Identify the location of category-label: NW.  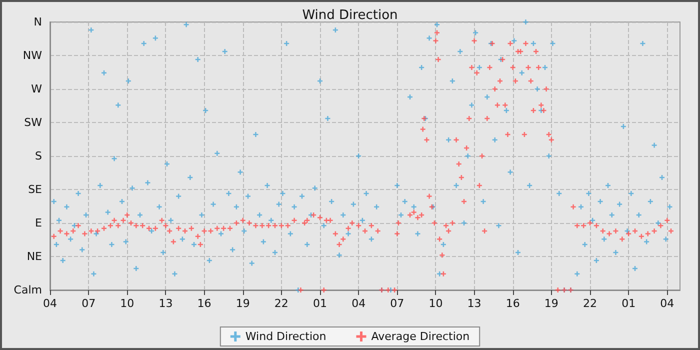
(32, 55).